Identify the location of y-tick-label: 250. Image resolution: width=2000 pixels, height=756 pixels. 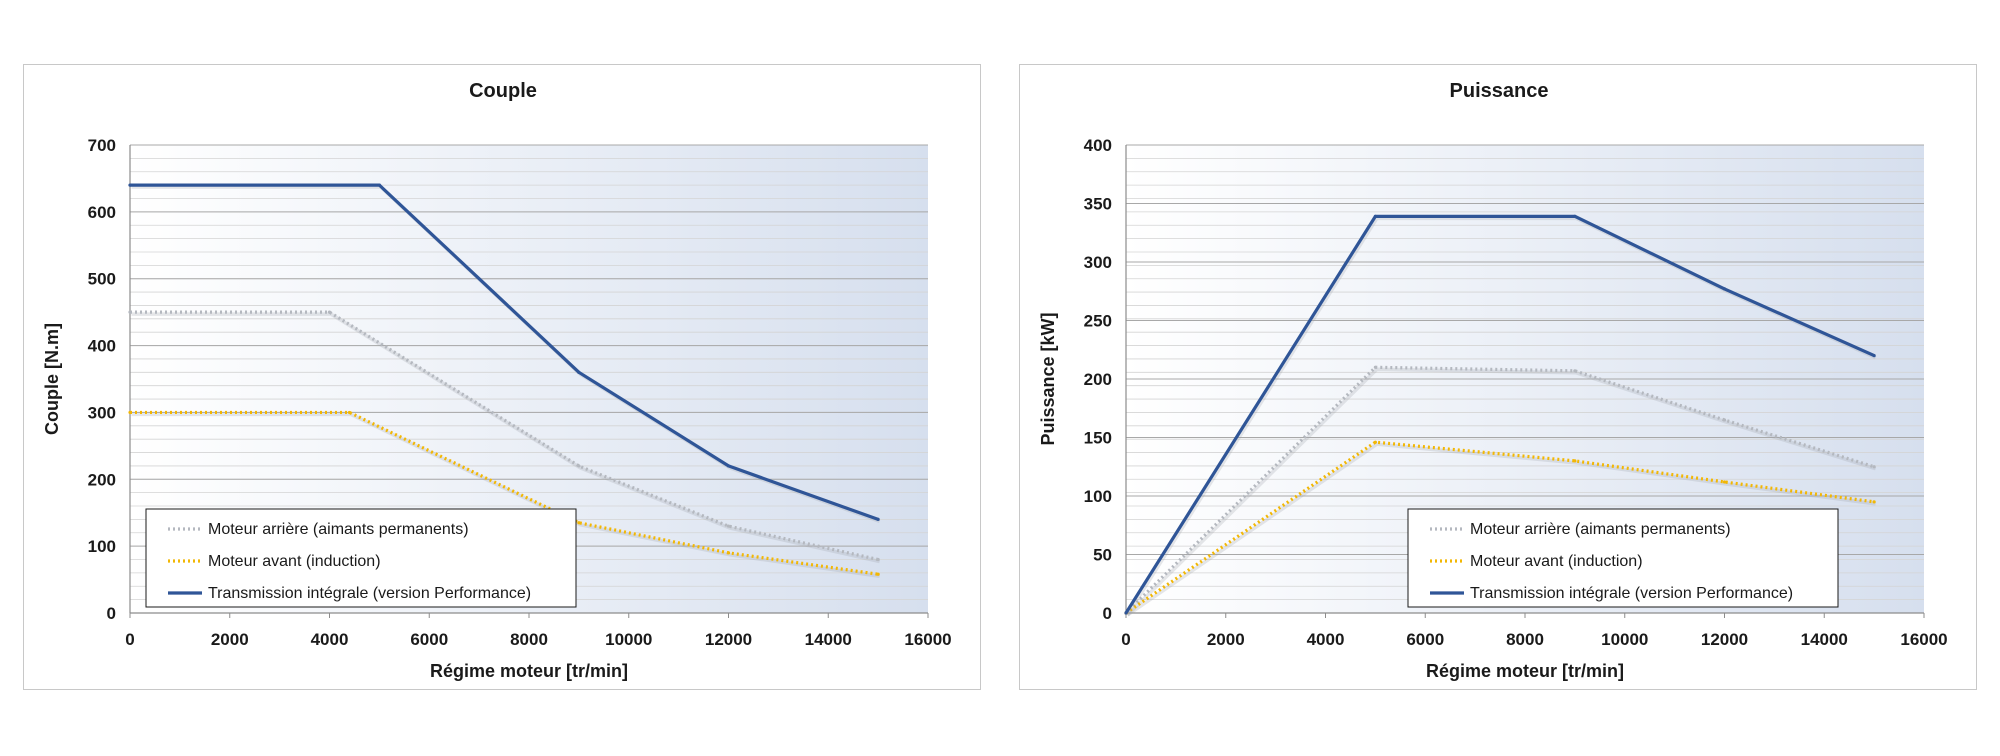
(1098, 321).